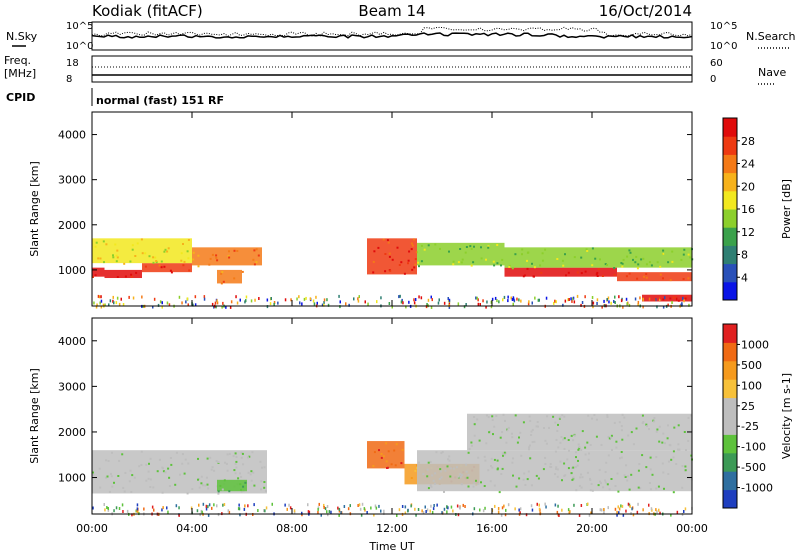  What do you see at coordinates (730, 255) in the screenshot?
I see `colorbar-segment` at bounding box center [730, 255].